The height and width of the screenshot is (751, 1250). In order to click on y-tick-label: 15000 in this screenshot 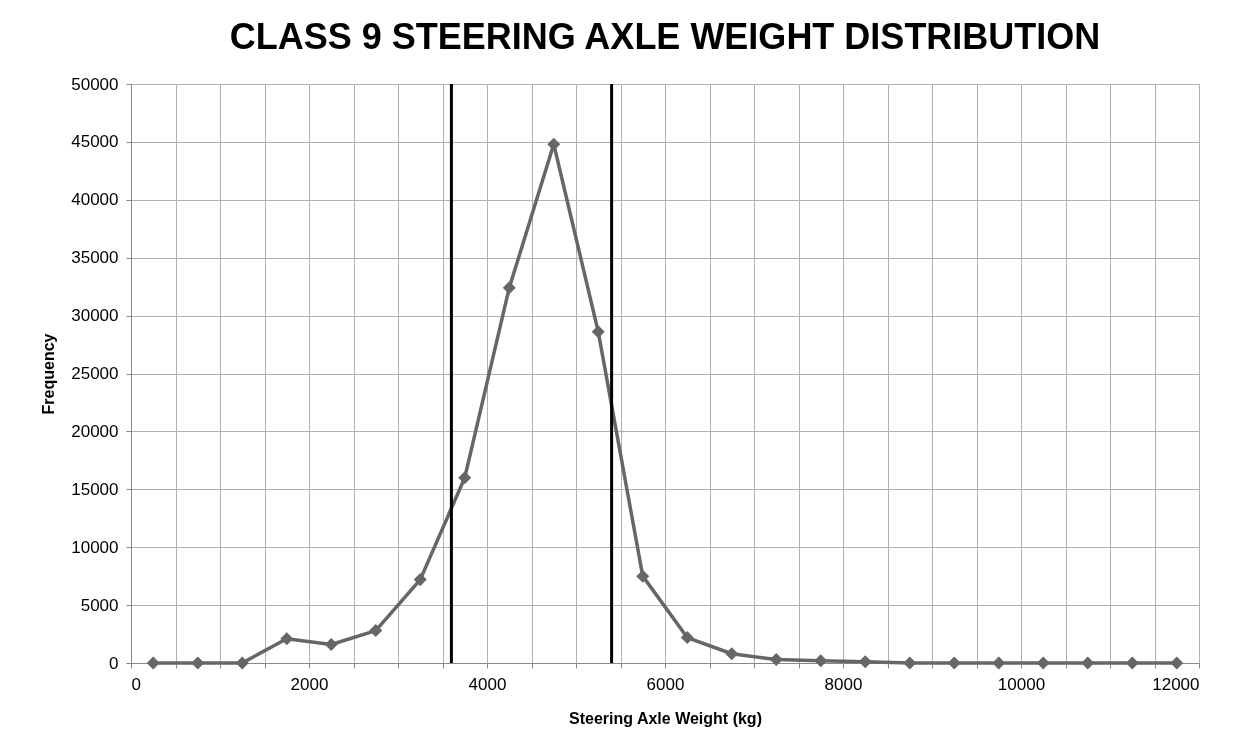, I will do `click(95, 489)`.